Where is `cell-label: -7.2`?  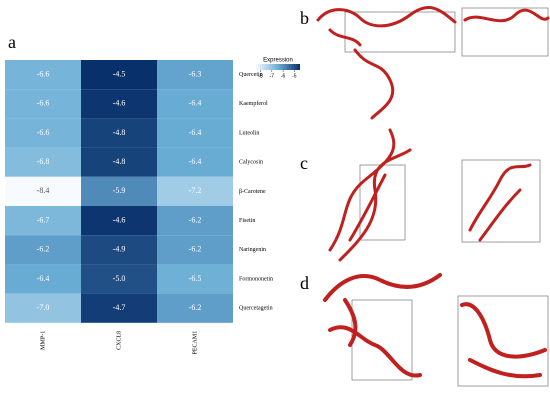 cell-label: -7.2 is located at coordinates (195, 190).